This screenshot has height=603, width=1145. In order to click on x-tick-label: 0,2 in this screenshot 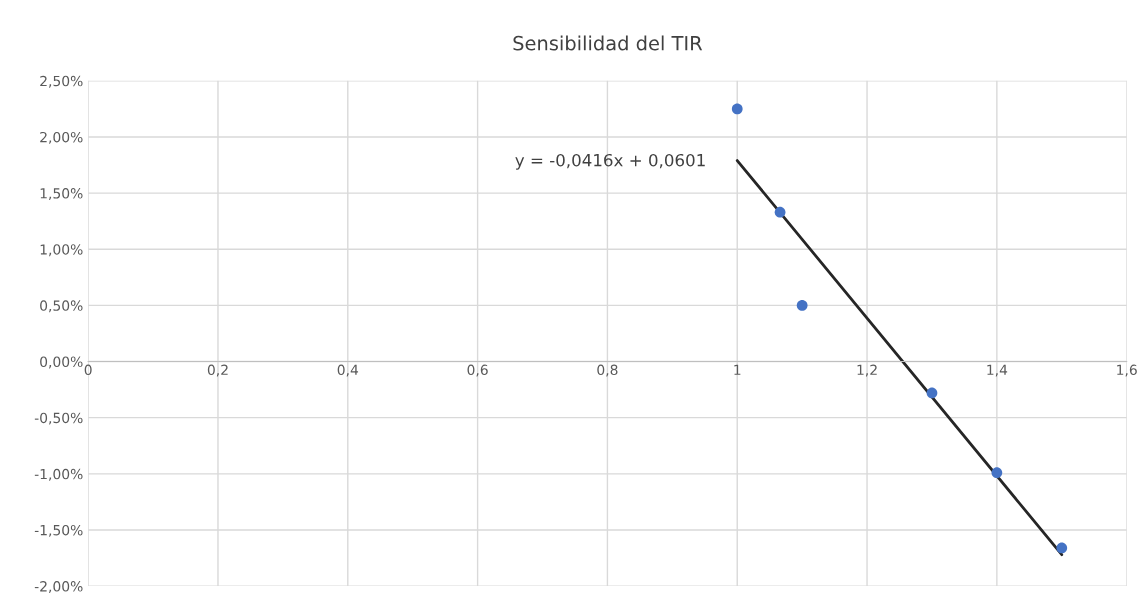, I will do `click(217, 370)`.